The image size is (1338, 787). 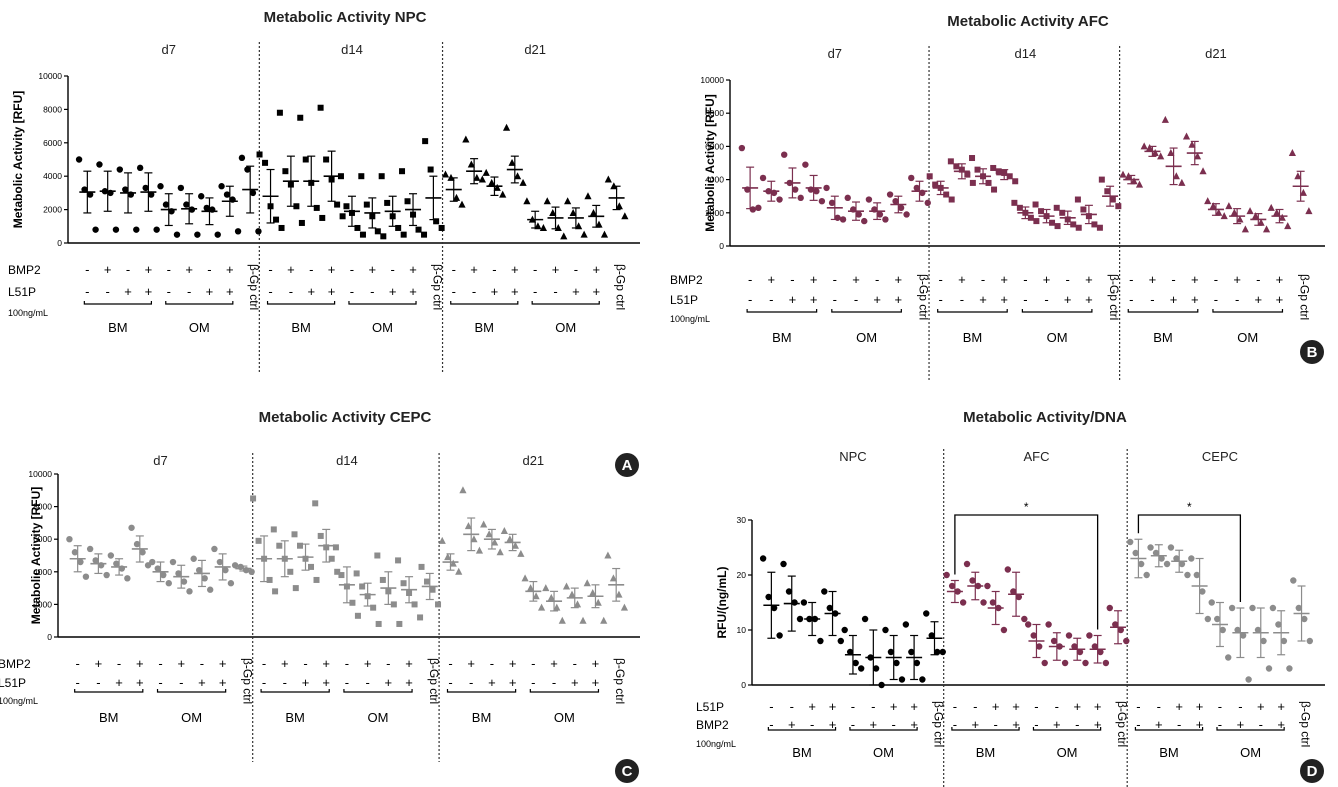 What do you see at coordinates (710, 163) in the screenshot?
I see `y-axis-label: Metabolic Activity [RFU]` at bounding box center [710, 163].